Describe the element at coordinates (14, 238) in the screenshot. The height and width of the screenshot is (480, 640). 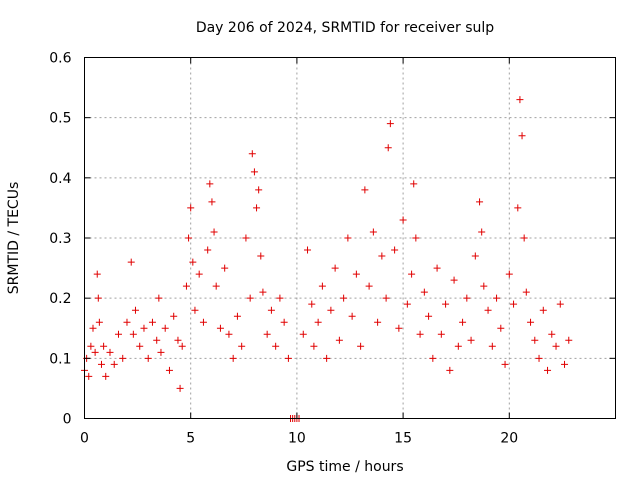
I see `y-axis-title: SRMTID / TECUs` at that location.